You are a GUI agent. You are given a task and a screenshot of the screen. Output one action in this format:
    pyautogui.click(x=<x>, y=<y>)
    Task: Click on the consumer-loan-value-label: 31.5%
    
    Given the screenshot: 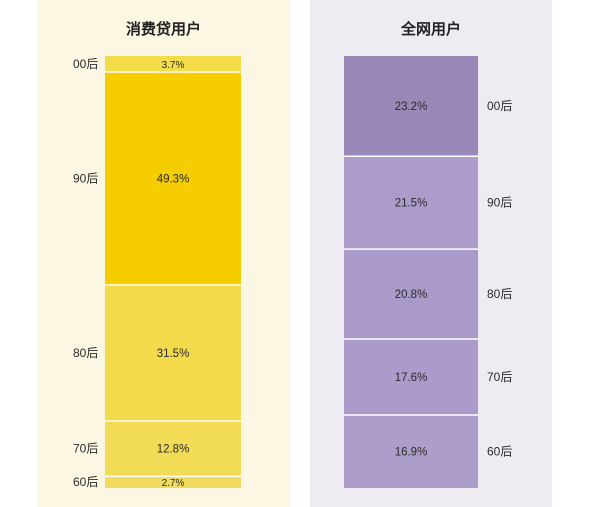 What is the action you would take?
    pyautogui.click(x=173, y=354)
    